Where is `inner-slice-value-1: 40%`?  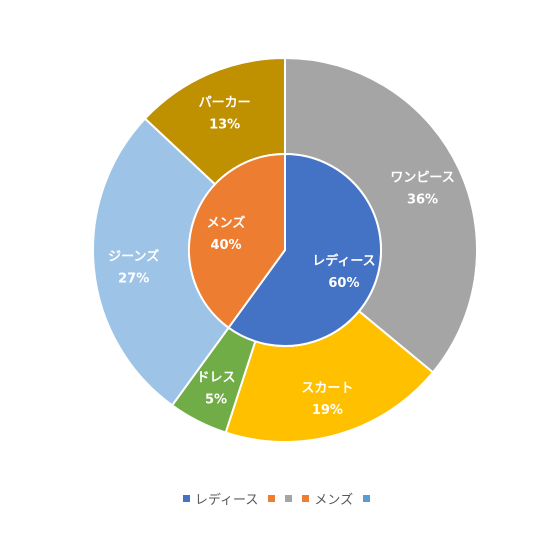
inner-slice-value-1: 40% is located at coordinates (225, 245).